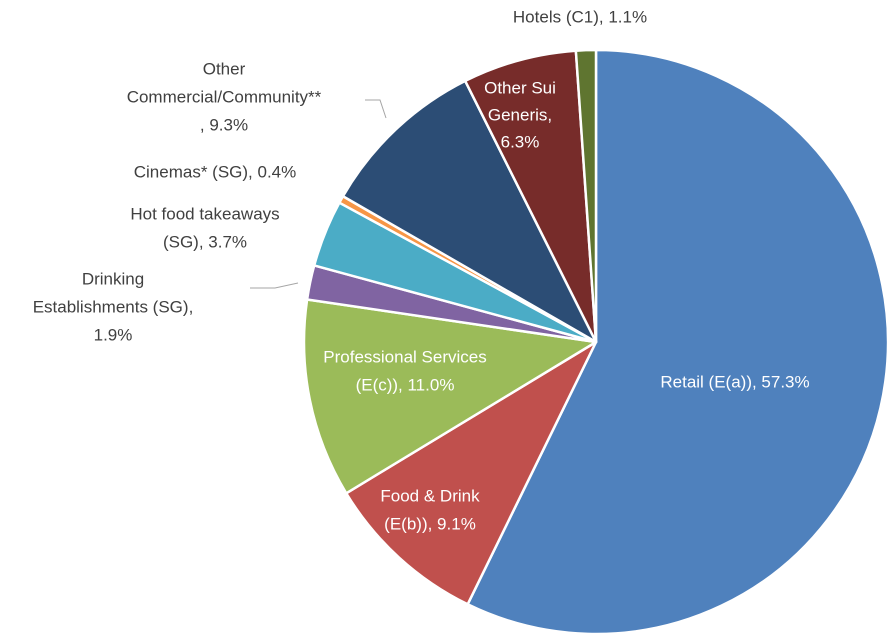  Describe the element at coordinates (405, 384) in the screenshot. I see `data-label: (E(c)), 11.0%` at that location.